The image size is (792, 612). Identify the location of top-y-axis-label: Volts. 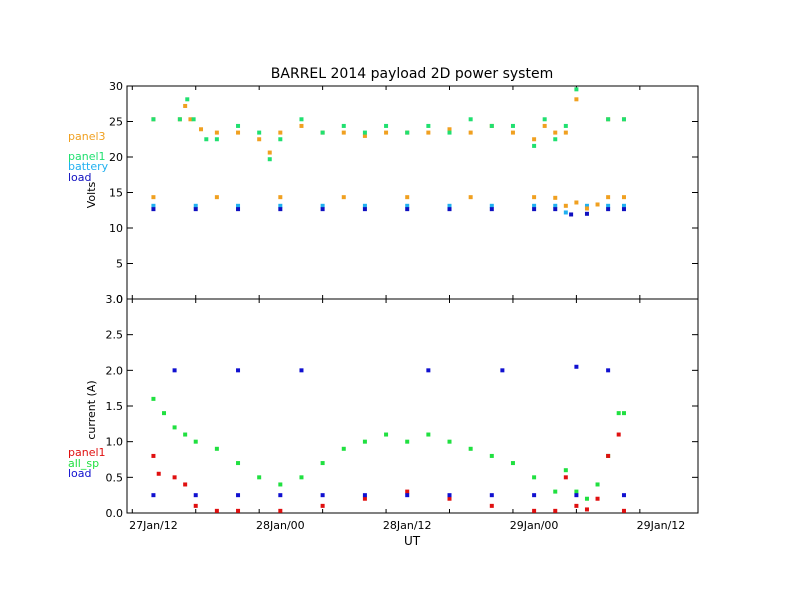
(91, 194).